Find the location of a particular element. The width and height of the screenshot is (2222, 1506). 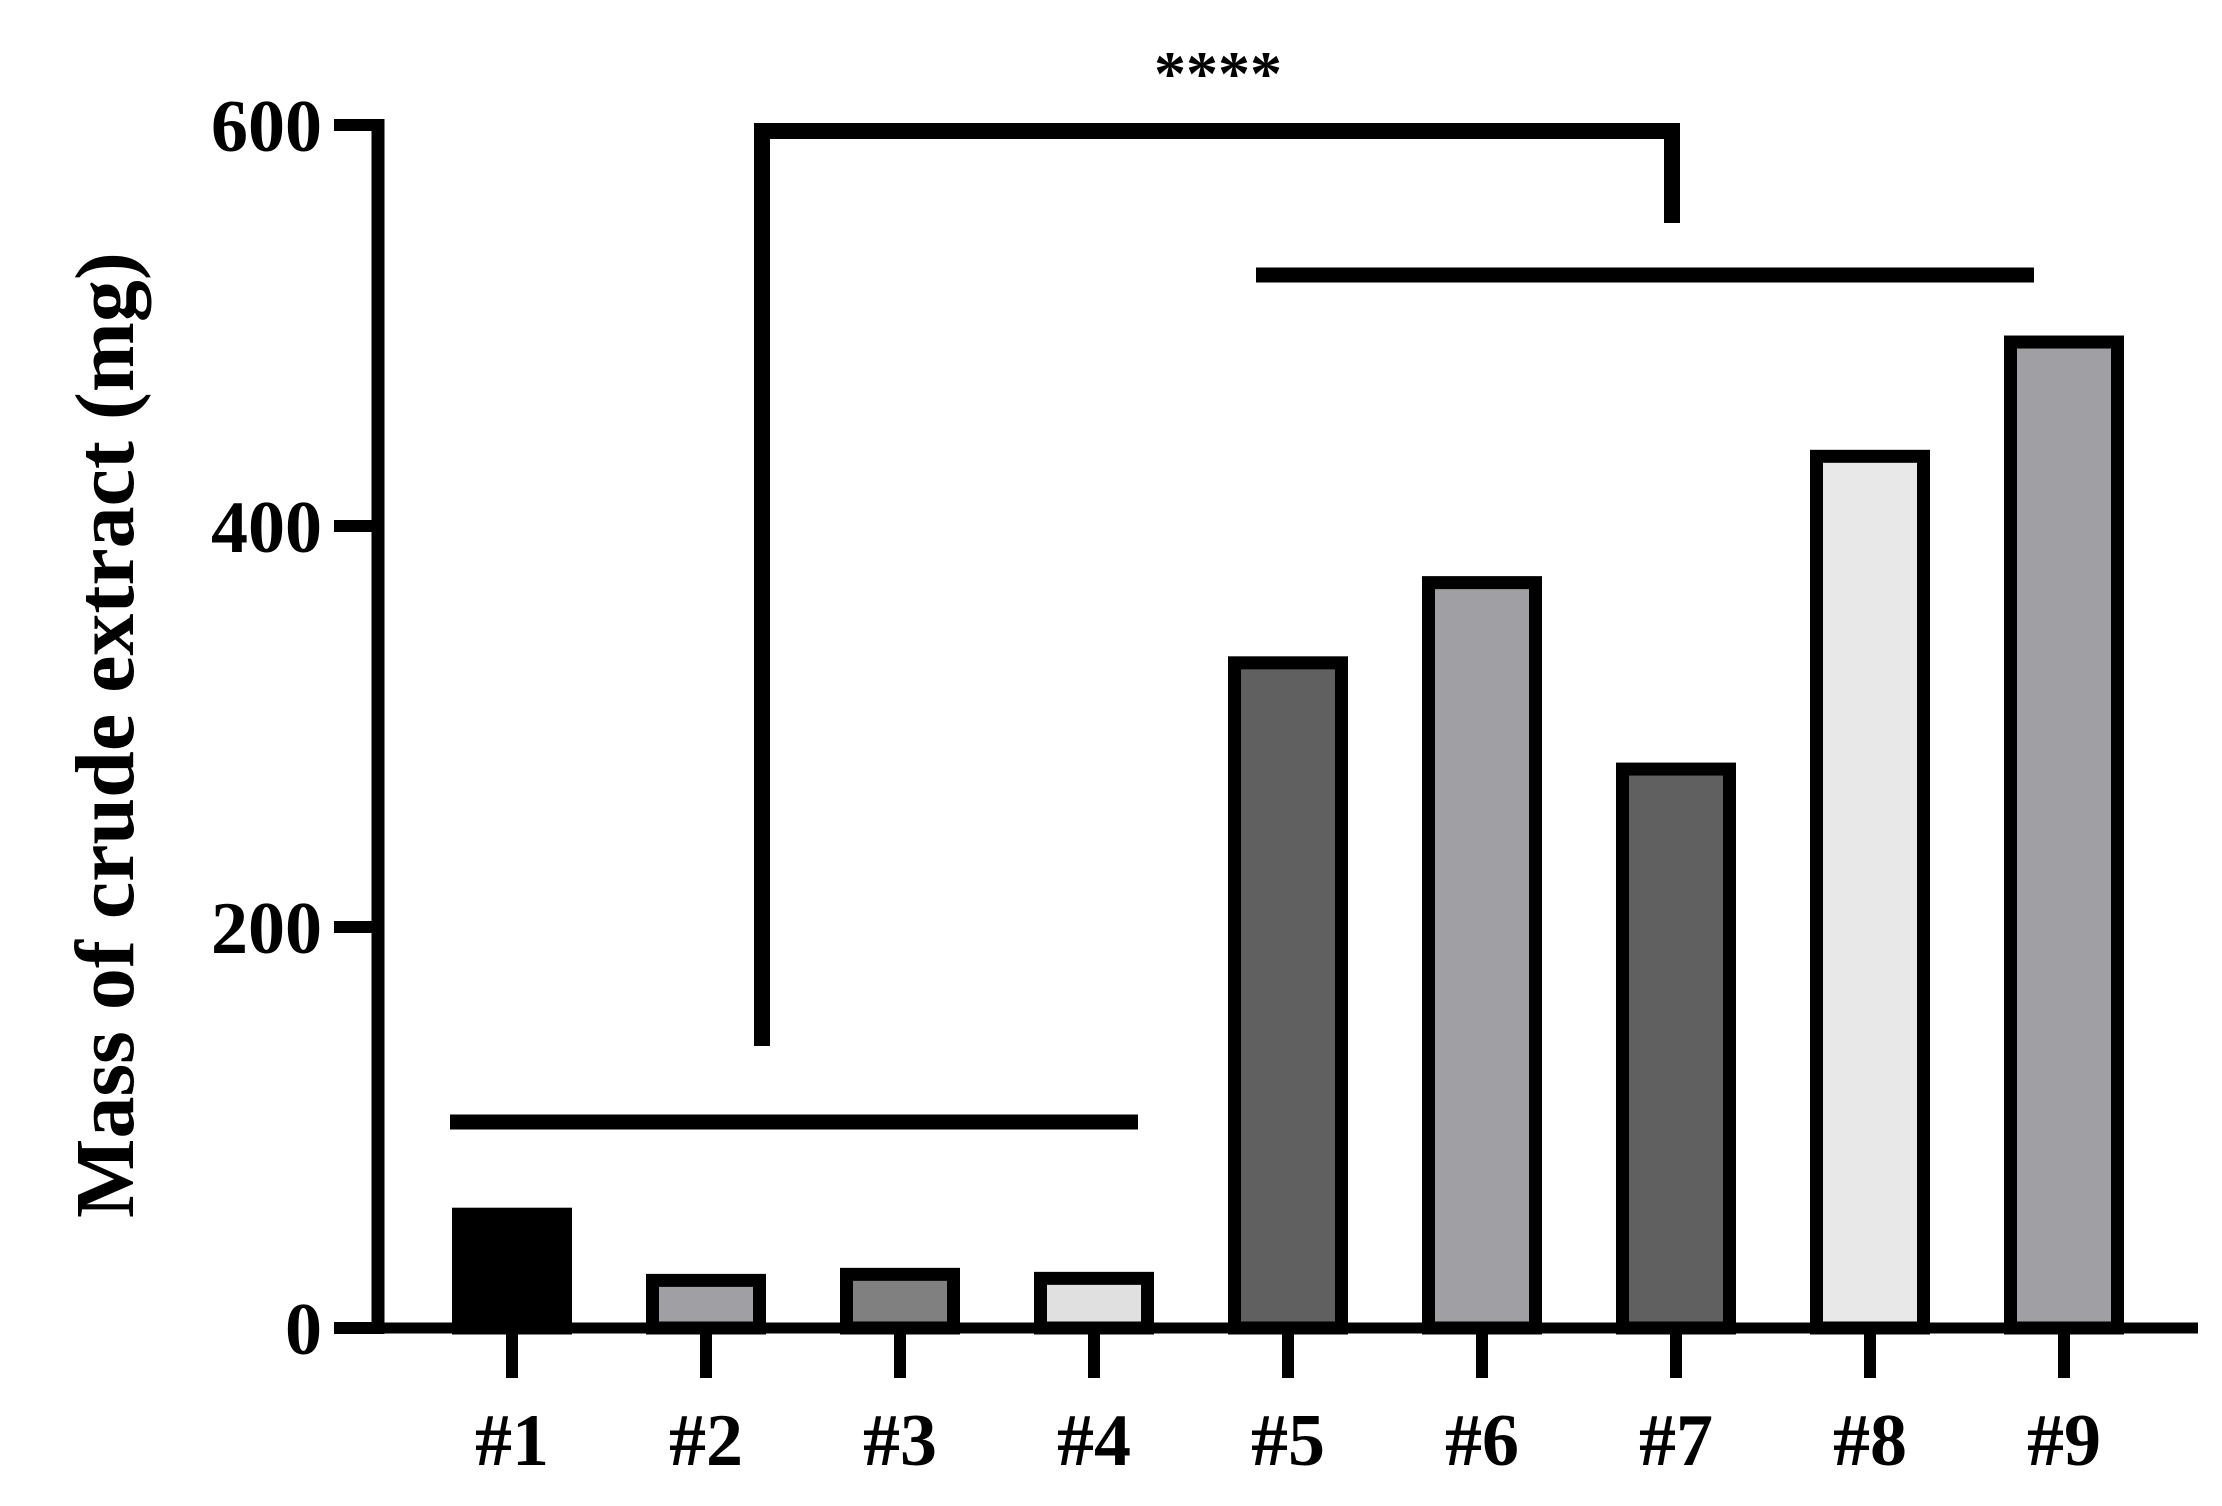

x-tick-label-n7: #7 is located at coordinates (1676, 1441).